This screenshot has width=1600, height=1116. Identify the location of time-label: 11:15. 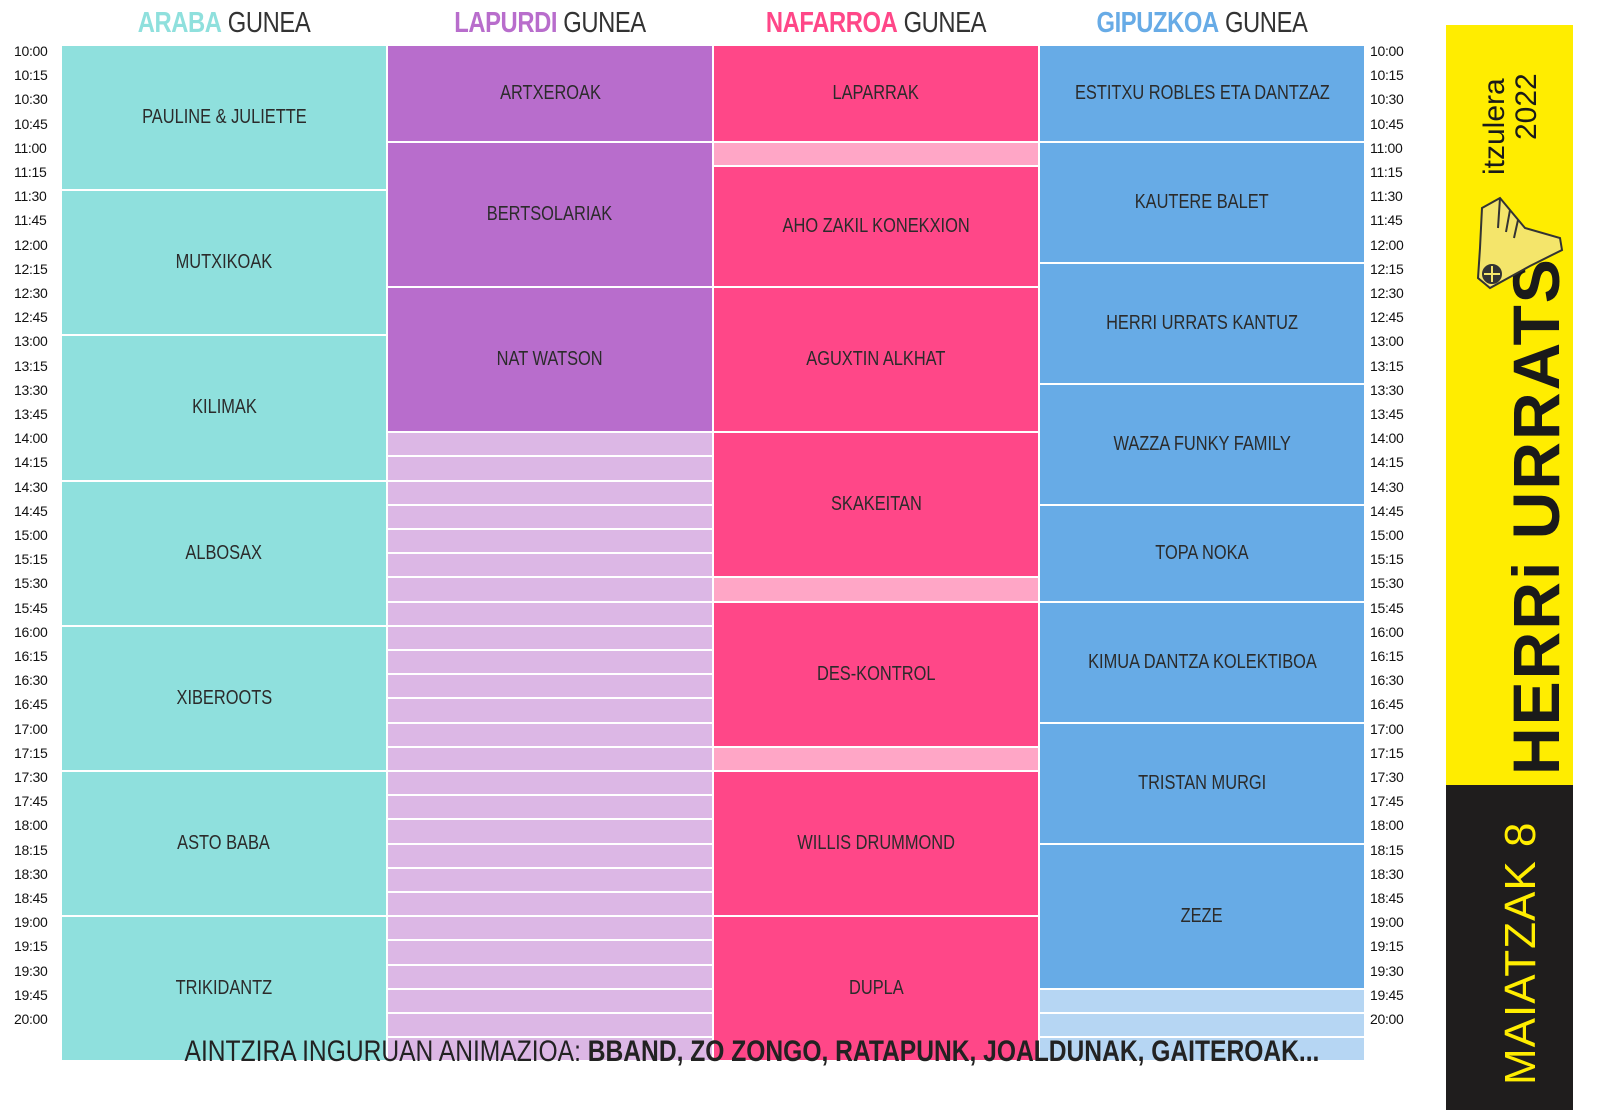
(1386, 172).